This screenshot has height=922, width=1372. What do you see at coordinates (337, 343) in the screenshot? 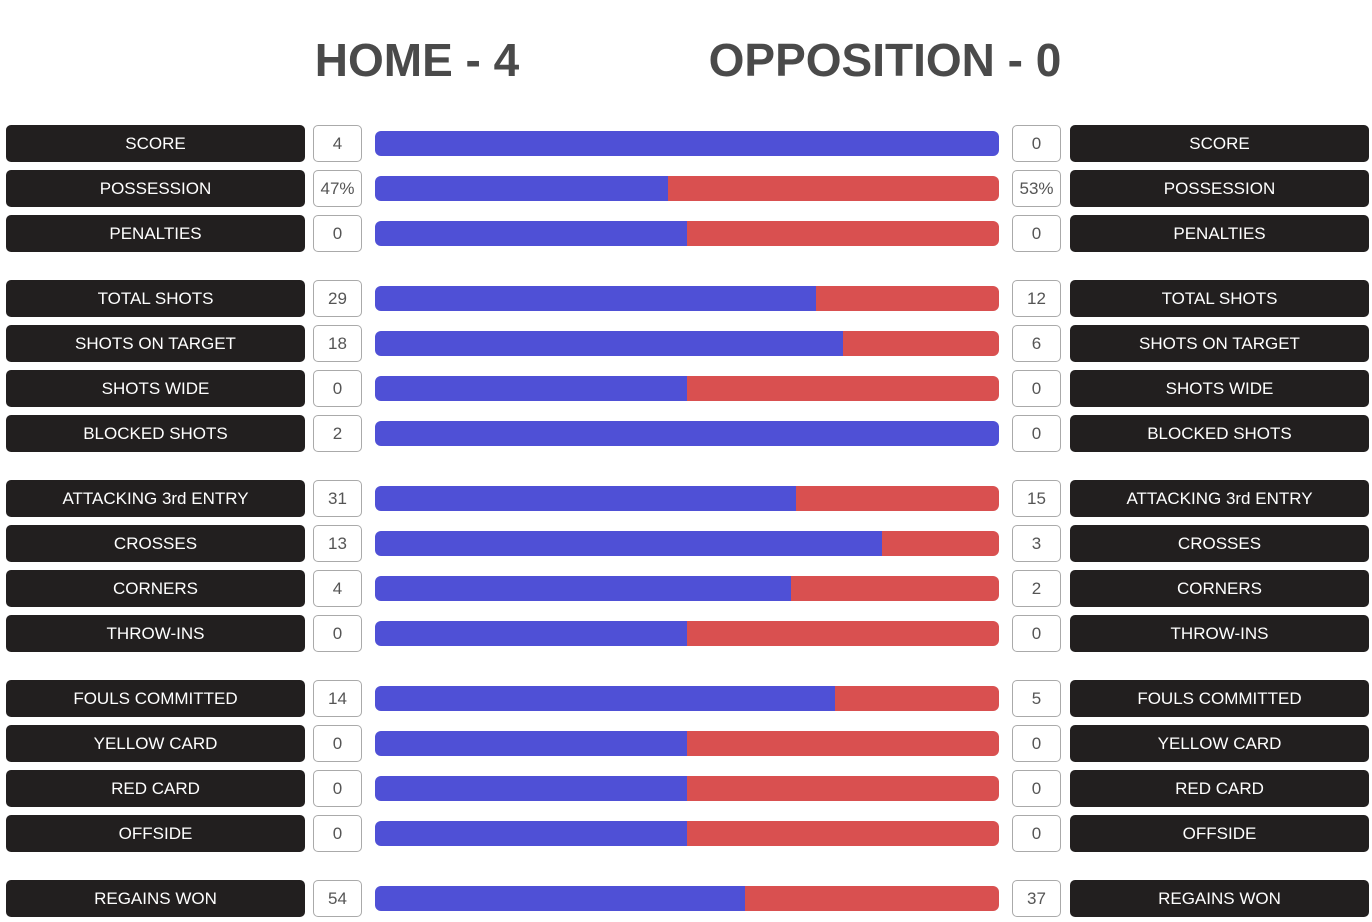
I see `home-value: 18` at bounding box center [337, 343].